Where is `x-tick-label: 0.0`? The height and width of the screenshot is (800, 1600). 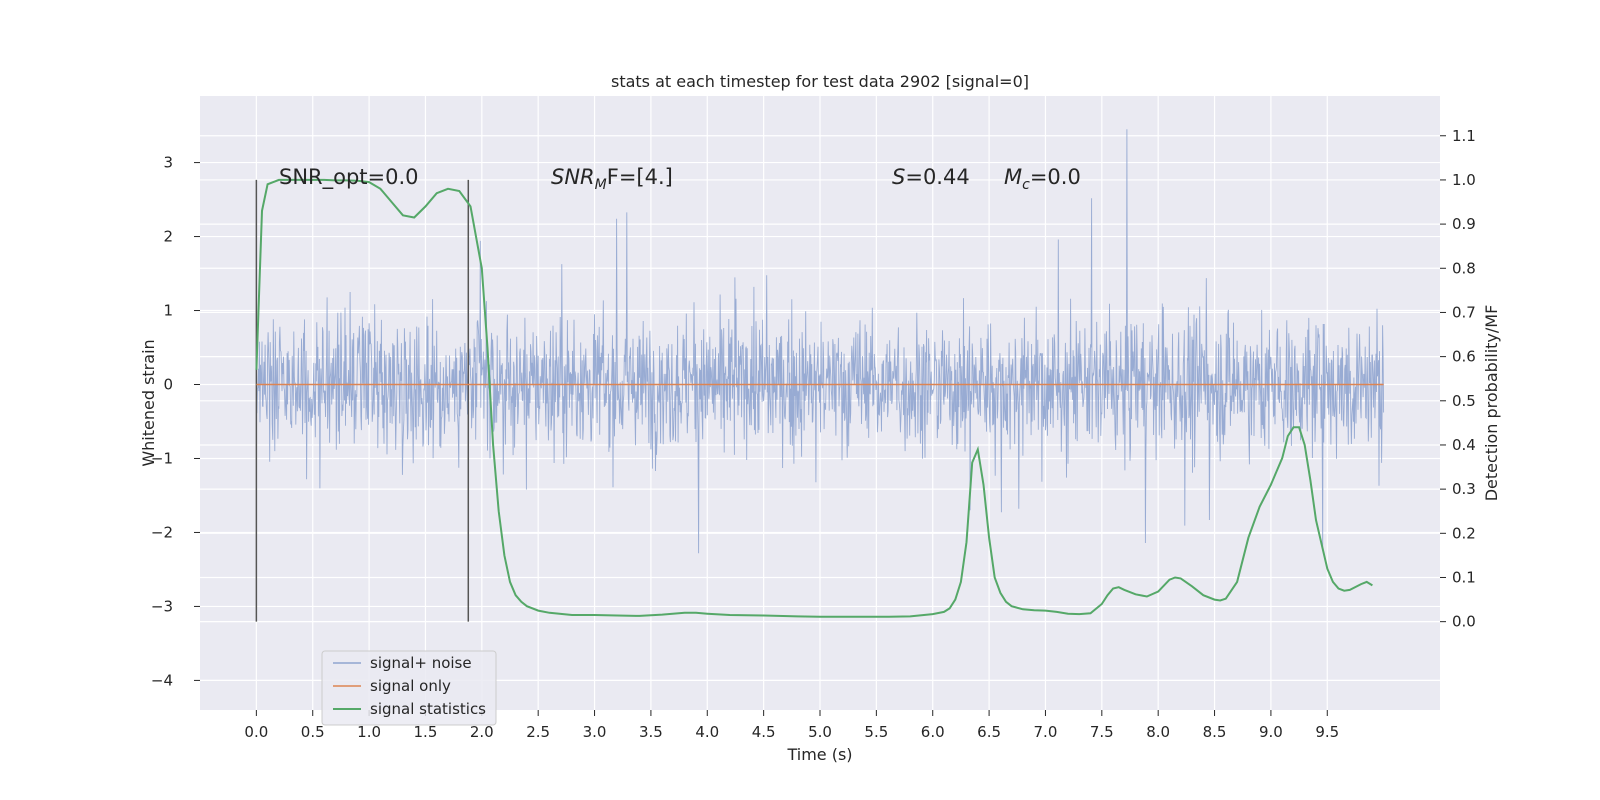 x-tick-label: 0.0 is located at coordinates (256, 732).